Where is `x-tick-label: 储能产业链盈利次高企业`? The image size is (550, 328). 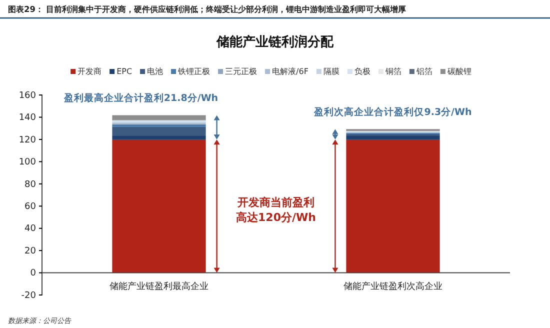 x-tick-label: 储能产业链盈利次高企业 is located at coordinates (393, 286).